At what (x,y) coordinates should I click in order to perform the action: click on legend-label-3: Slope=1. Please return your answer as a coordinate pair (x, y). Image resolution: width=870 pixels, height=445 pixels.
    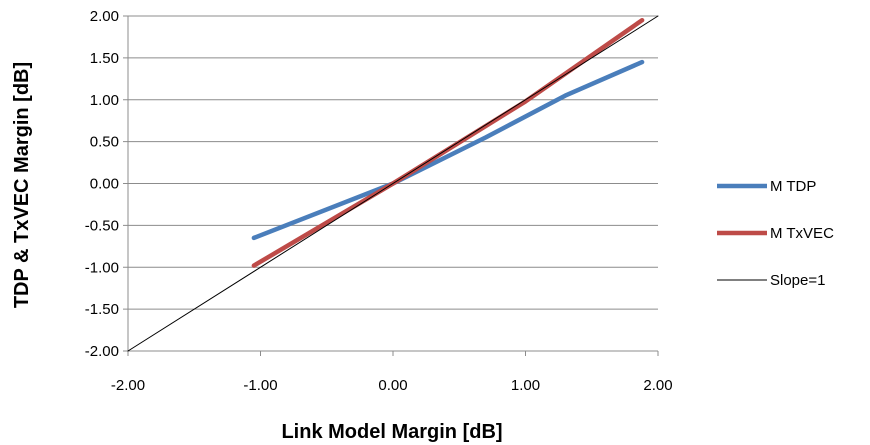
    Looking at the image, I should click on (797, 280).